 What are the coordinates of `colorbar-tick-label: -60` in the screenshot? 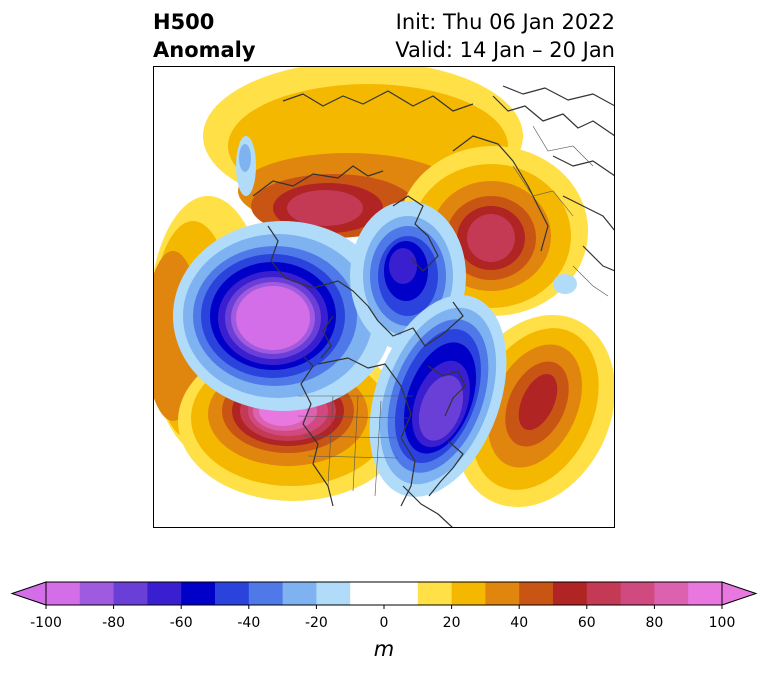 It's located at (181, 623).